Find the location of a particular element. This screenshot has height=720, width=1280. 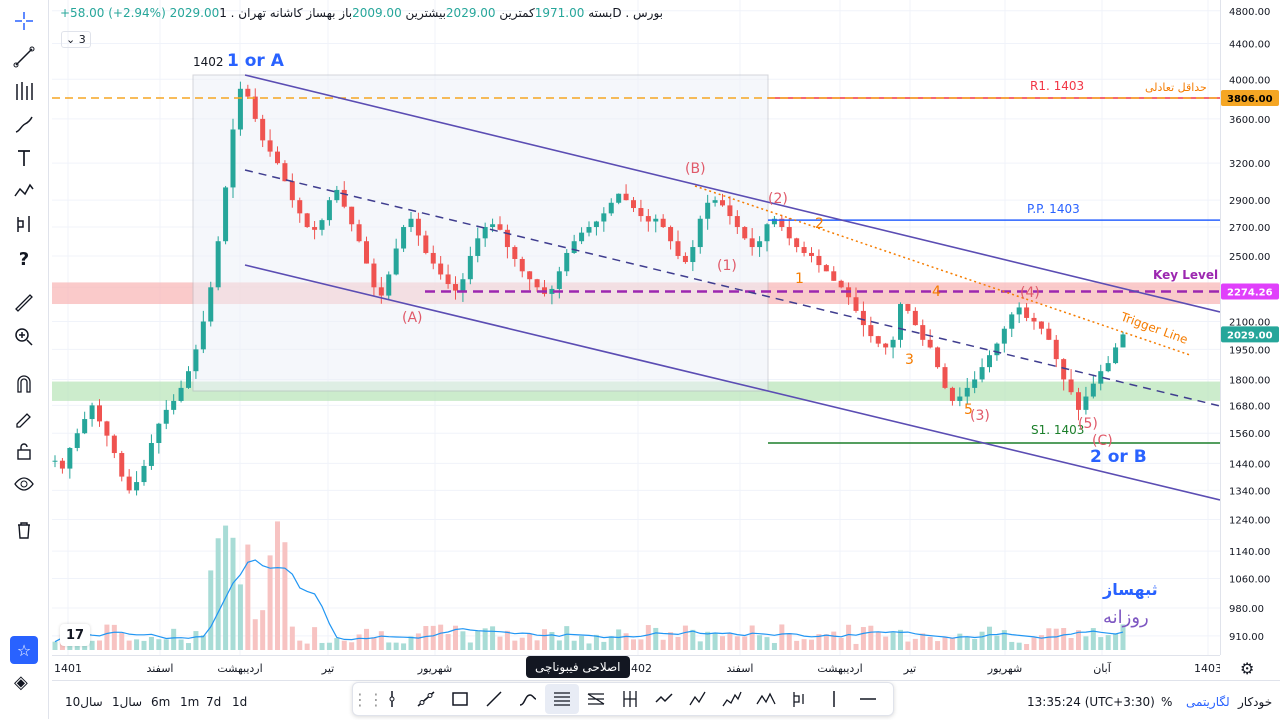

horizontal-line-icon is located at coordinates (868, 699).